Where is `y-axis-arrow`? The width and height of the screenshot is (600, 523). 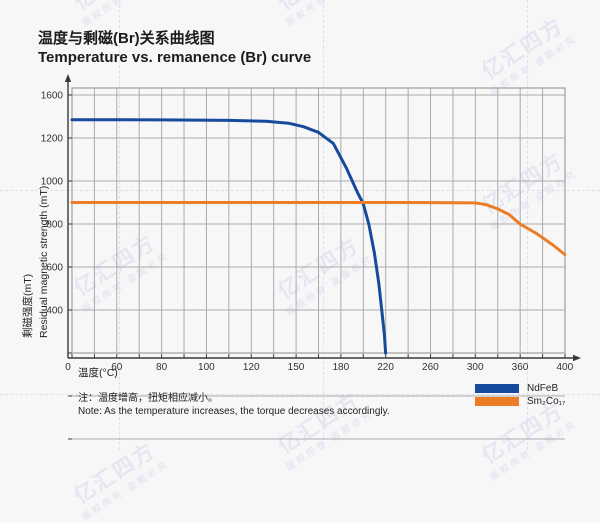
y-axis-arrow is located at coordinates (68, 78).